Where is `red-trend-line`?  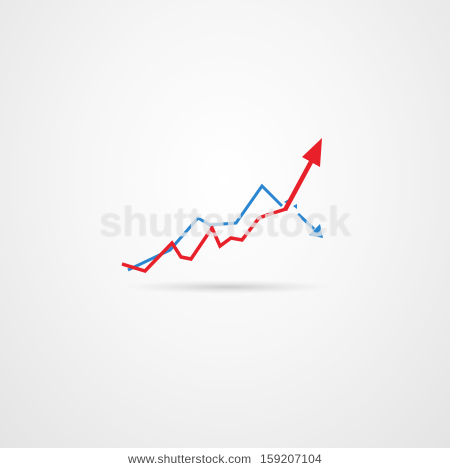
red-trend-line is located at coordinates (204, 240).